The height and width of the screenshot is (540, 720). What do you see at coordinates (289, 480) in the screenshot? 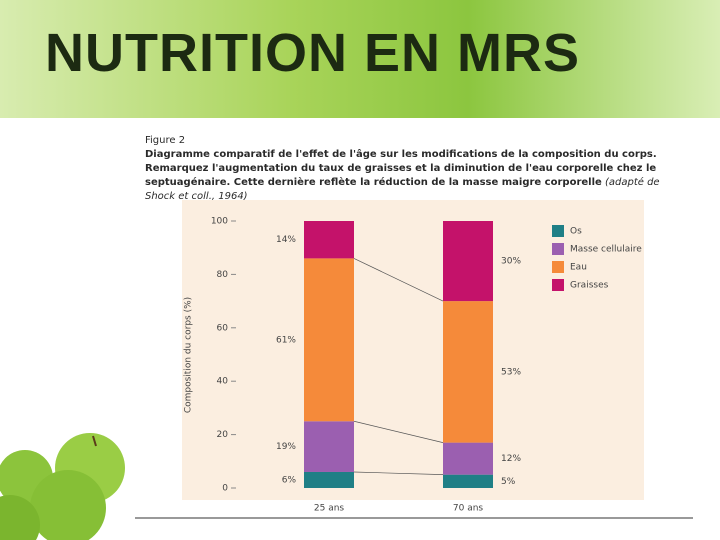
I see `value-label: 6%` at bounding box center [289, 480].